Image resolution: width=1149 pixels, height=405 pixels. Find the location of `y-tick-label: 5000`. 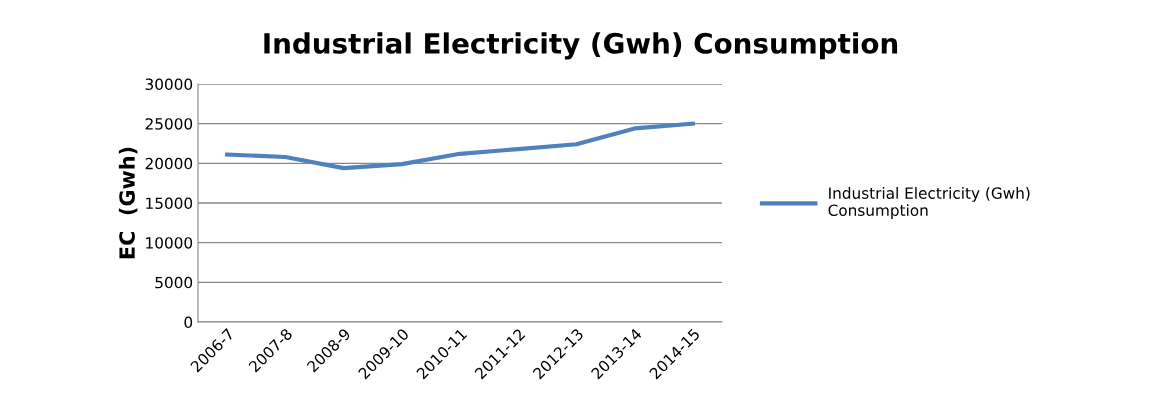

y-tick-label: 5000 is located at coordinates (174, 282).